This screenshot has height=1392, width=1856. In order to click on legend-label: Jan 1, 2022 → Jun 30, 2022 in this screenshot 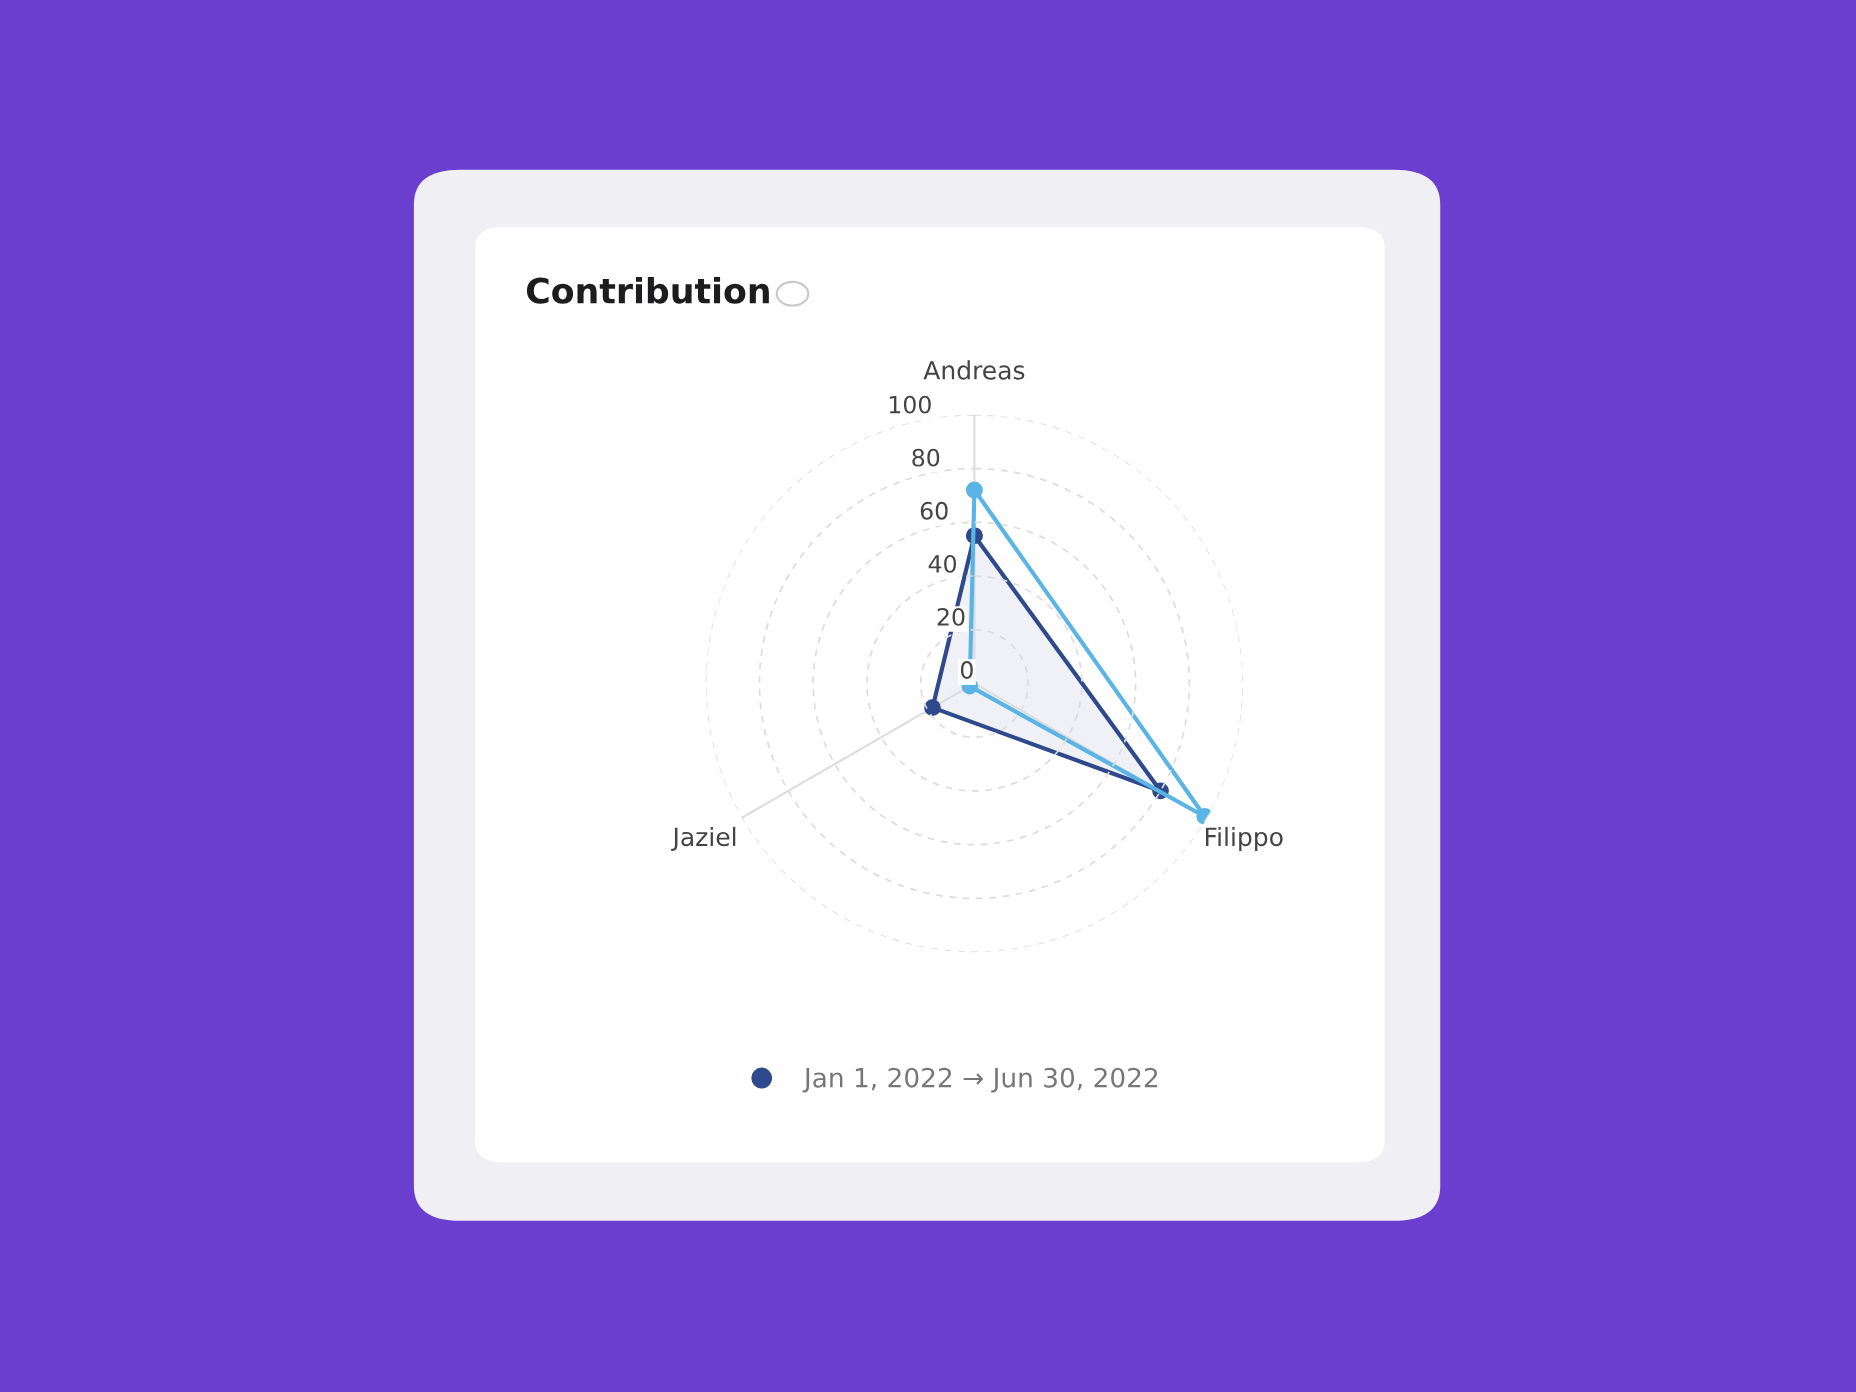, I will do `click(980, 1080)`.